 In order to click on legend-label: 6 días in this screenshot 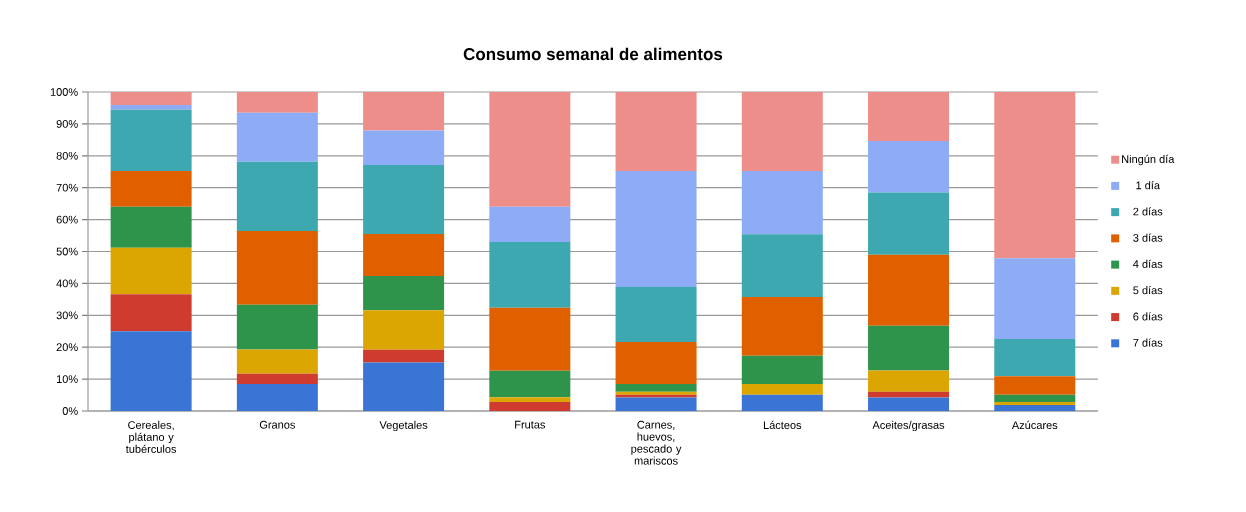, I will do `click(1148, 316)`.